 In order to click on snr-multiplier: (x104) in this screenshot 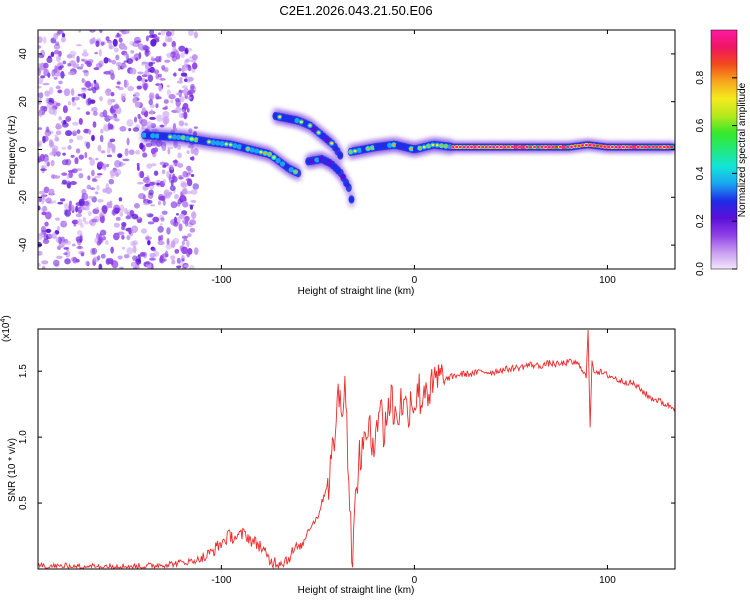, I will do `click(6, 328)`.